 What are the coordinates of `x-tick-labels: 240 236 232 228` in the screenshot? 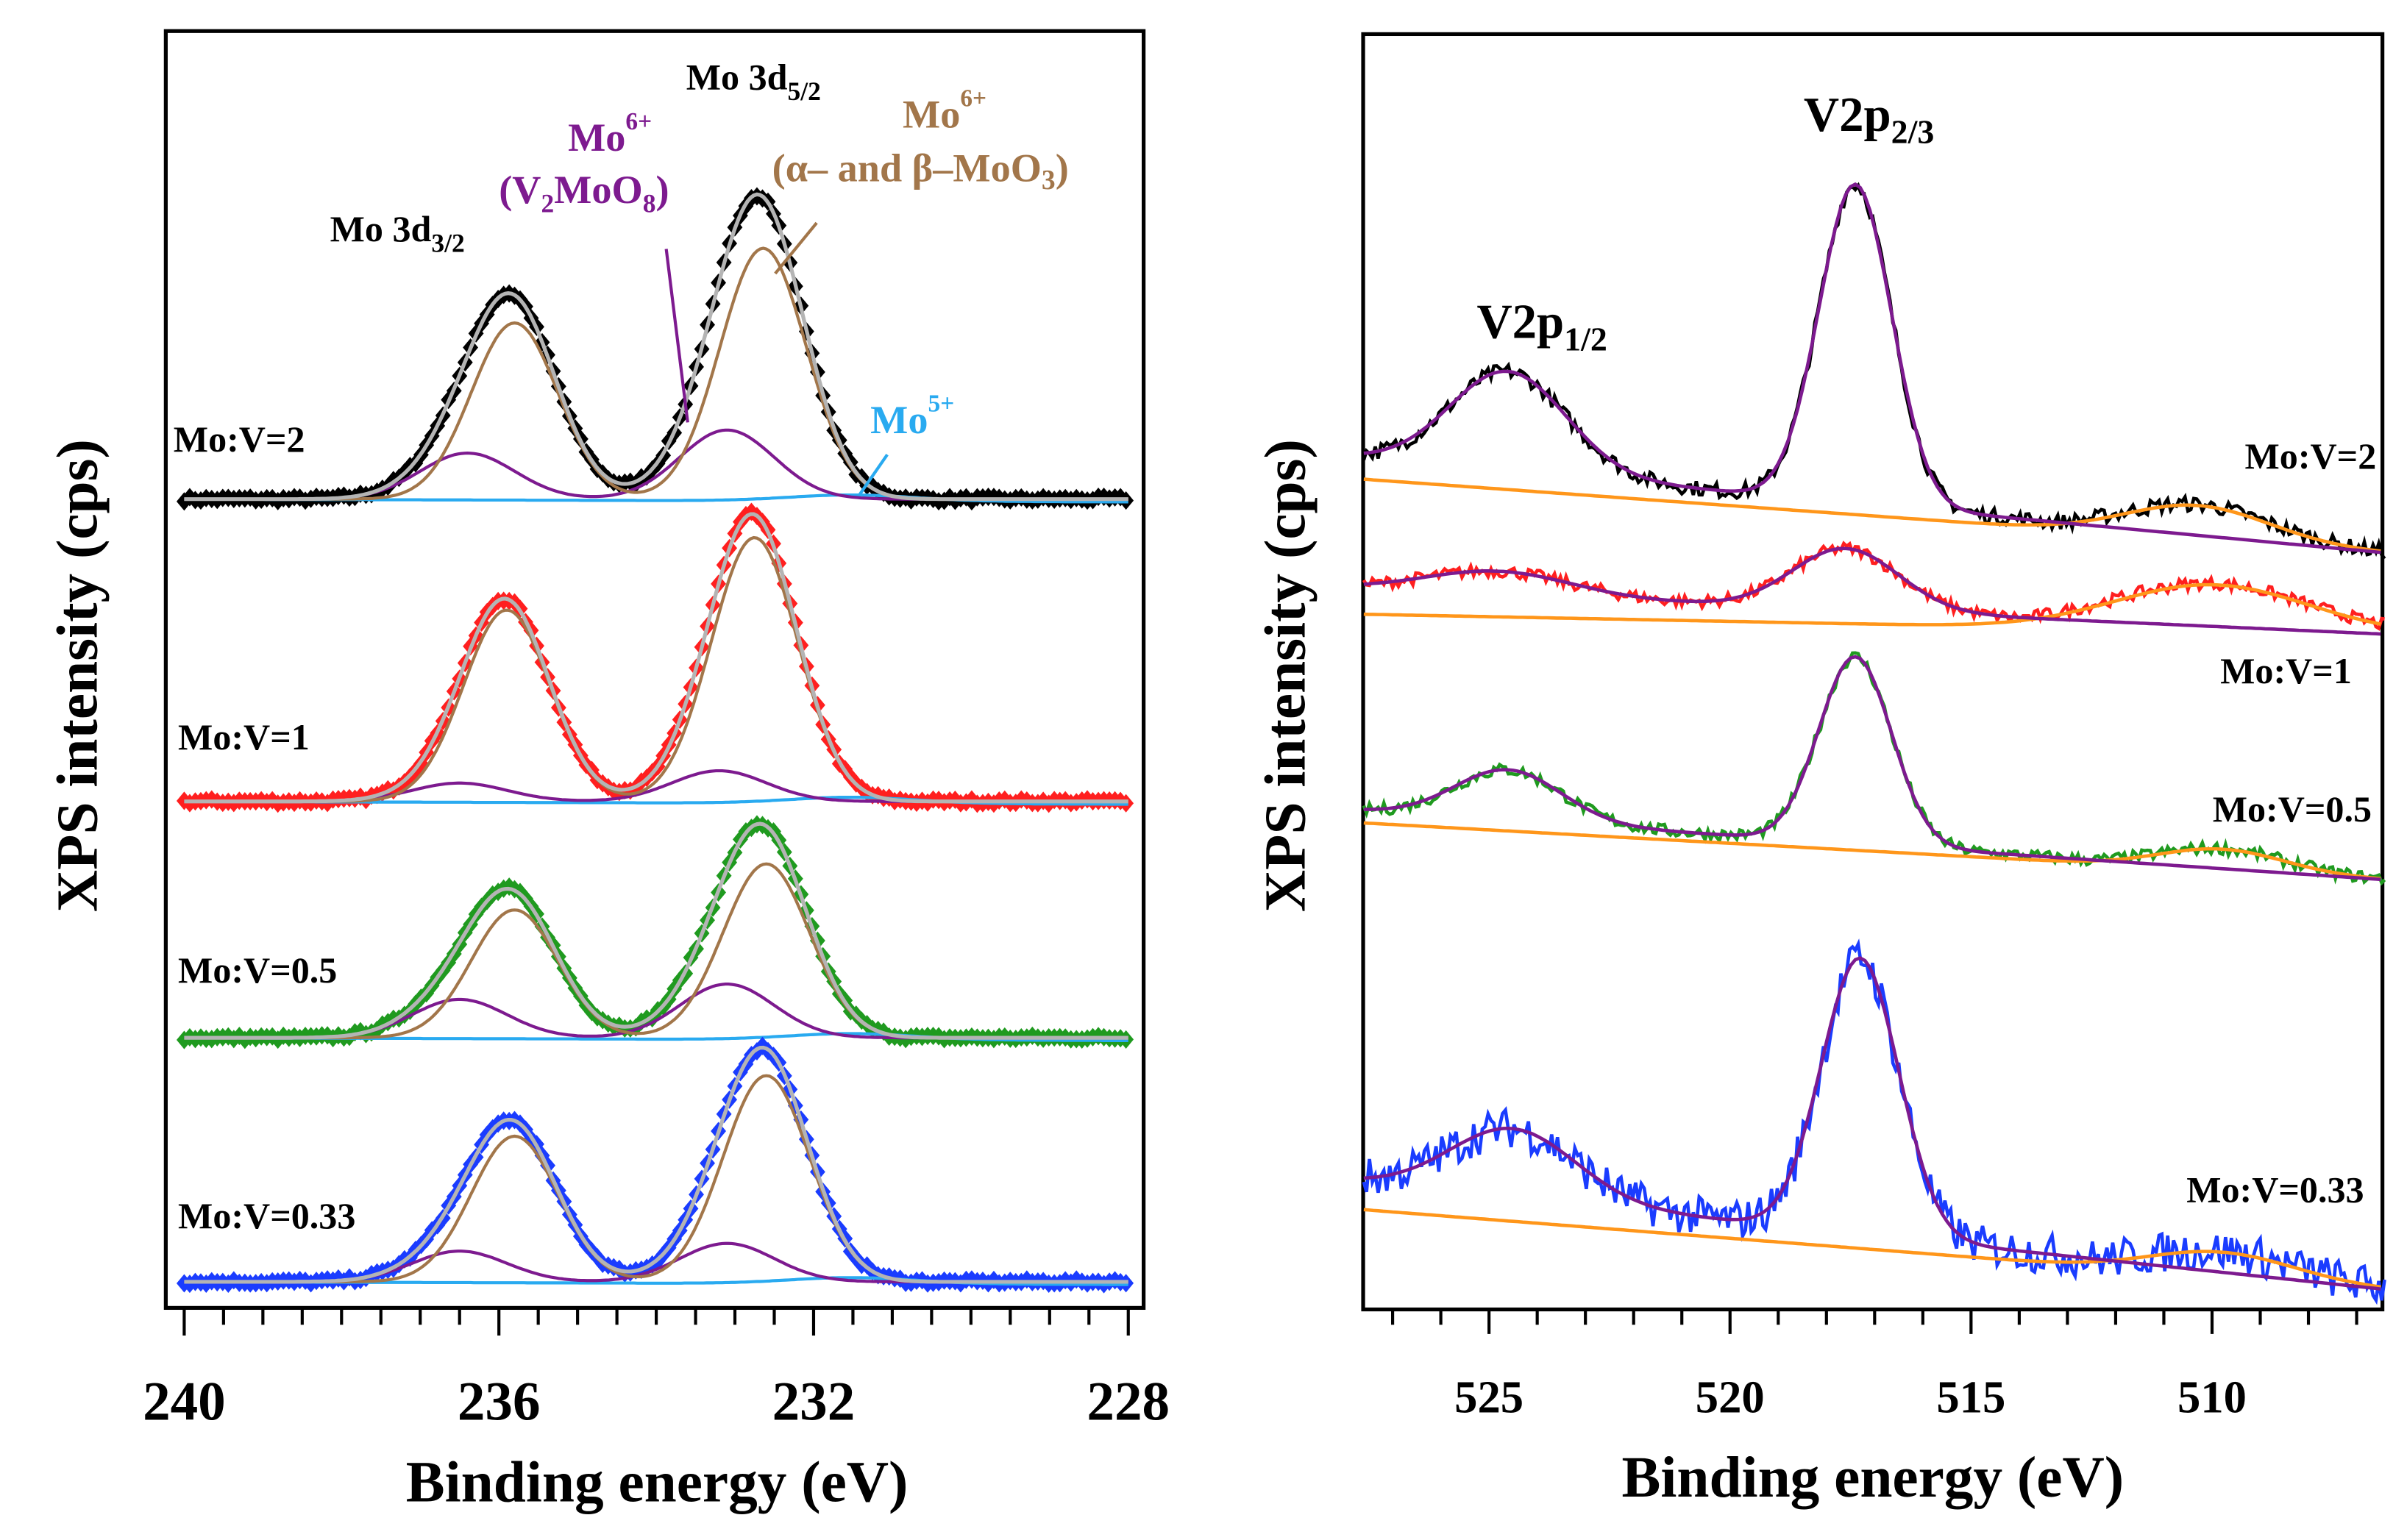 It's located at (656, 1402).